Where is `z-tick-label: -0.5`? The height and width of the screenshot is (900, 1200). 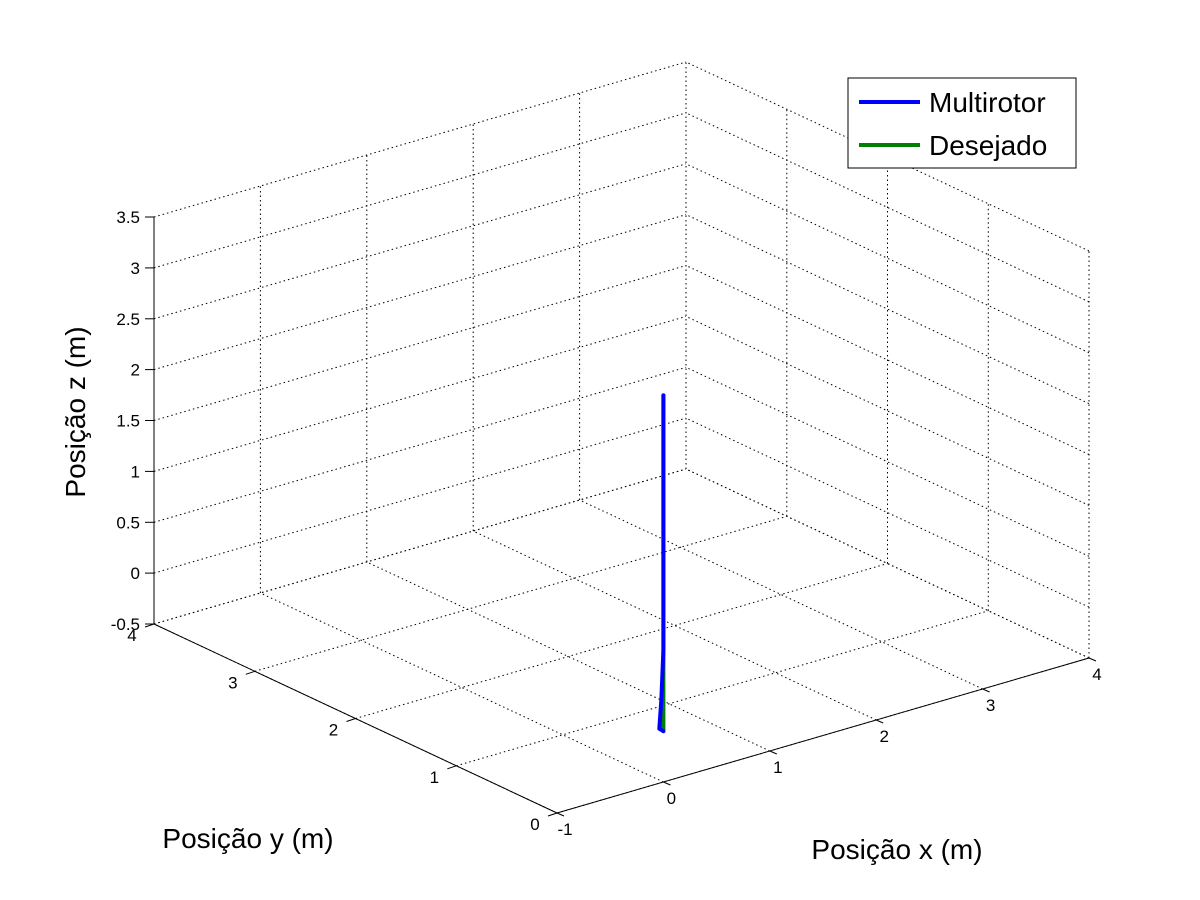 z-tick-label: -0.5 is located at coordinates (125, 624).